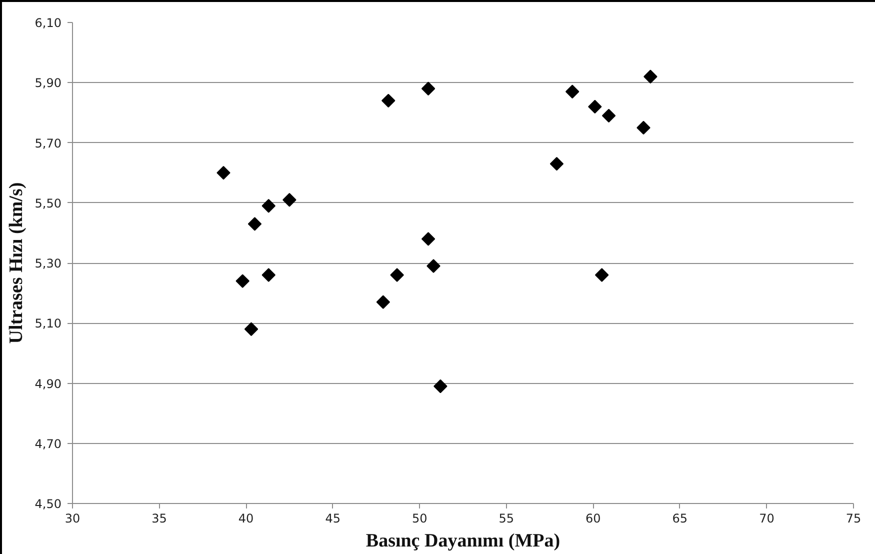  Describe the element at coordinates (72, 519) in the screenshot. I see `x-tick-label: 30` at that location.